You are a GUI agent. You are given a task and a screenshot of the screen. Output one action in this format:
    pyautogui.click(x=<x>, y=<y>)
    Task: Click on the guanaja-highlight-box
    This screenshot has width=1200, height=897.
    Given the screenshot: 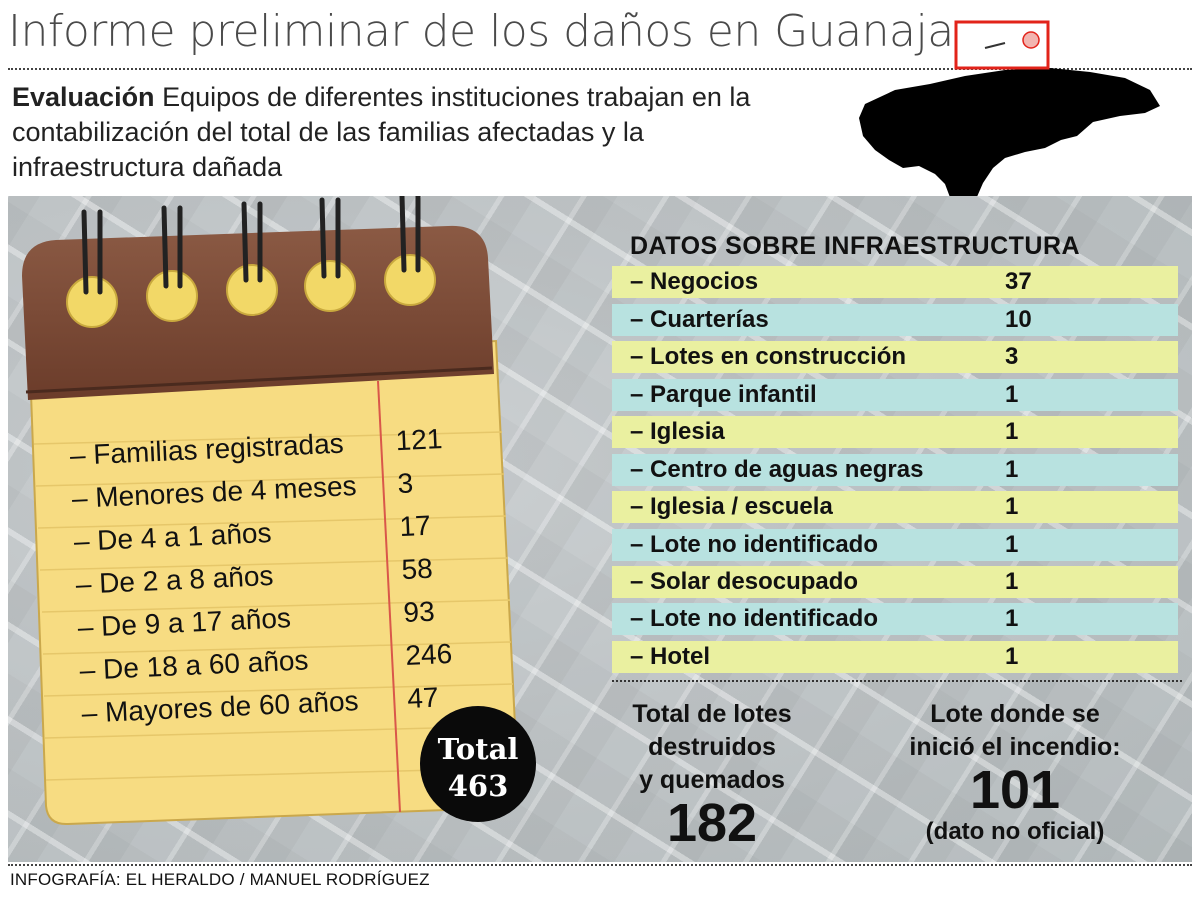 What is the action you would take?
    pyautogui.click(x=1002, y=45)
    